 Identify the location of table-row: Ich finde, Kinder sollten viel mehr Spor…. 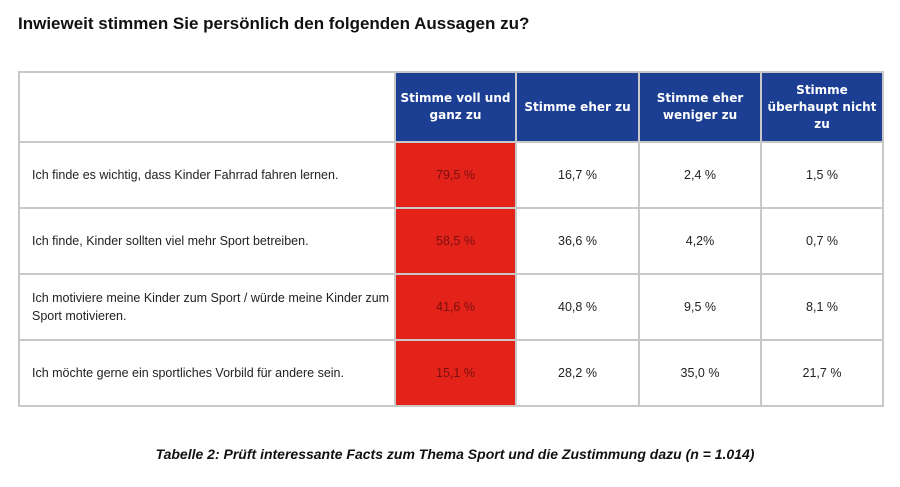
(451, 241).